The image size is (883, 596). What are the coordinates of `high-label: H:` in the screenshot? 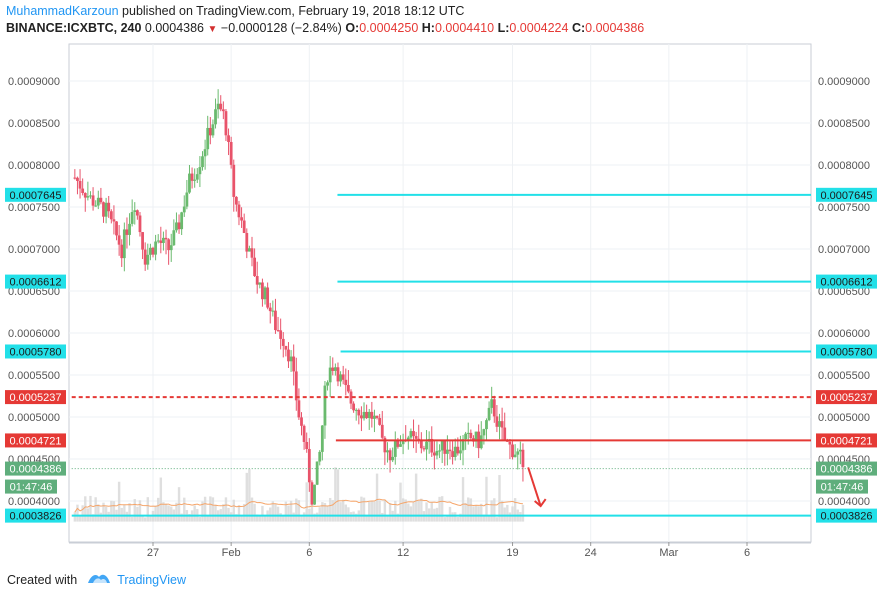 It's located at (428, 28).